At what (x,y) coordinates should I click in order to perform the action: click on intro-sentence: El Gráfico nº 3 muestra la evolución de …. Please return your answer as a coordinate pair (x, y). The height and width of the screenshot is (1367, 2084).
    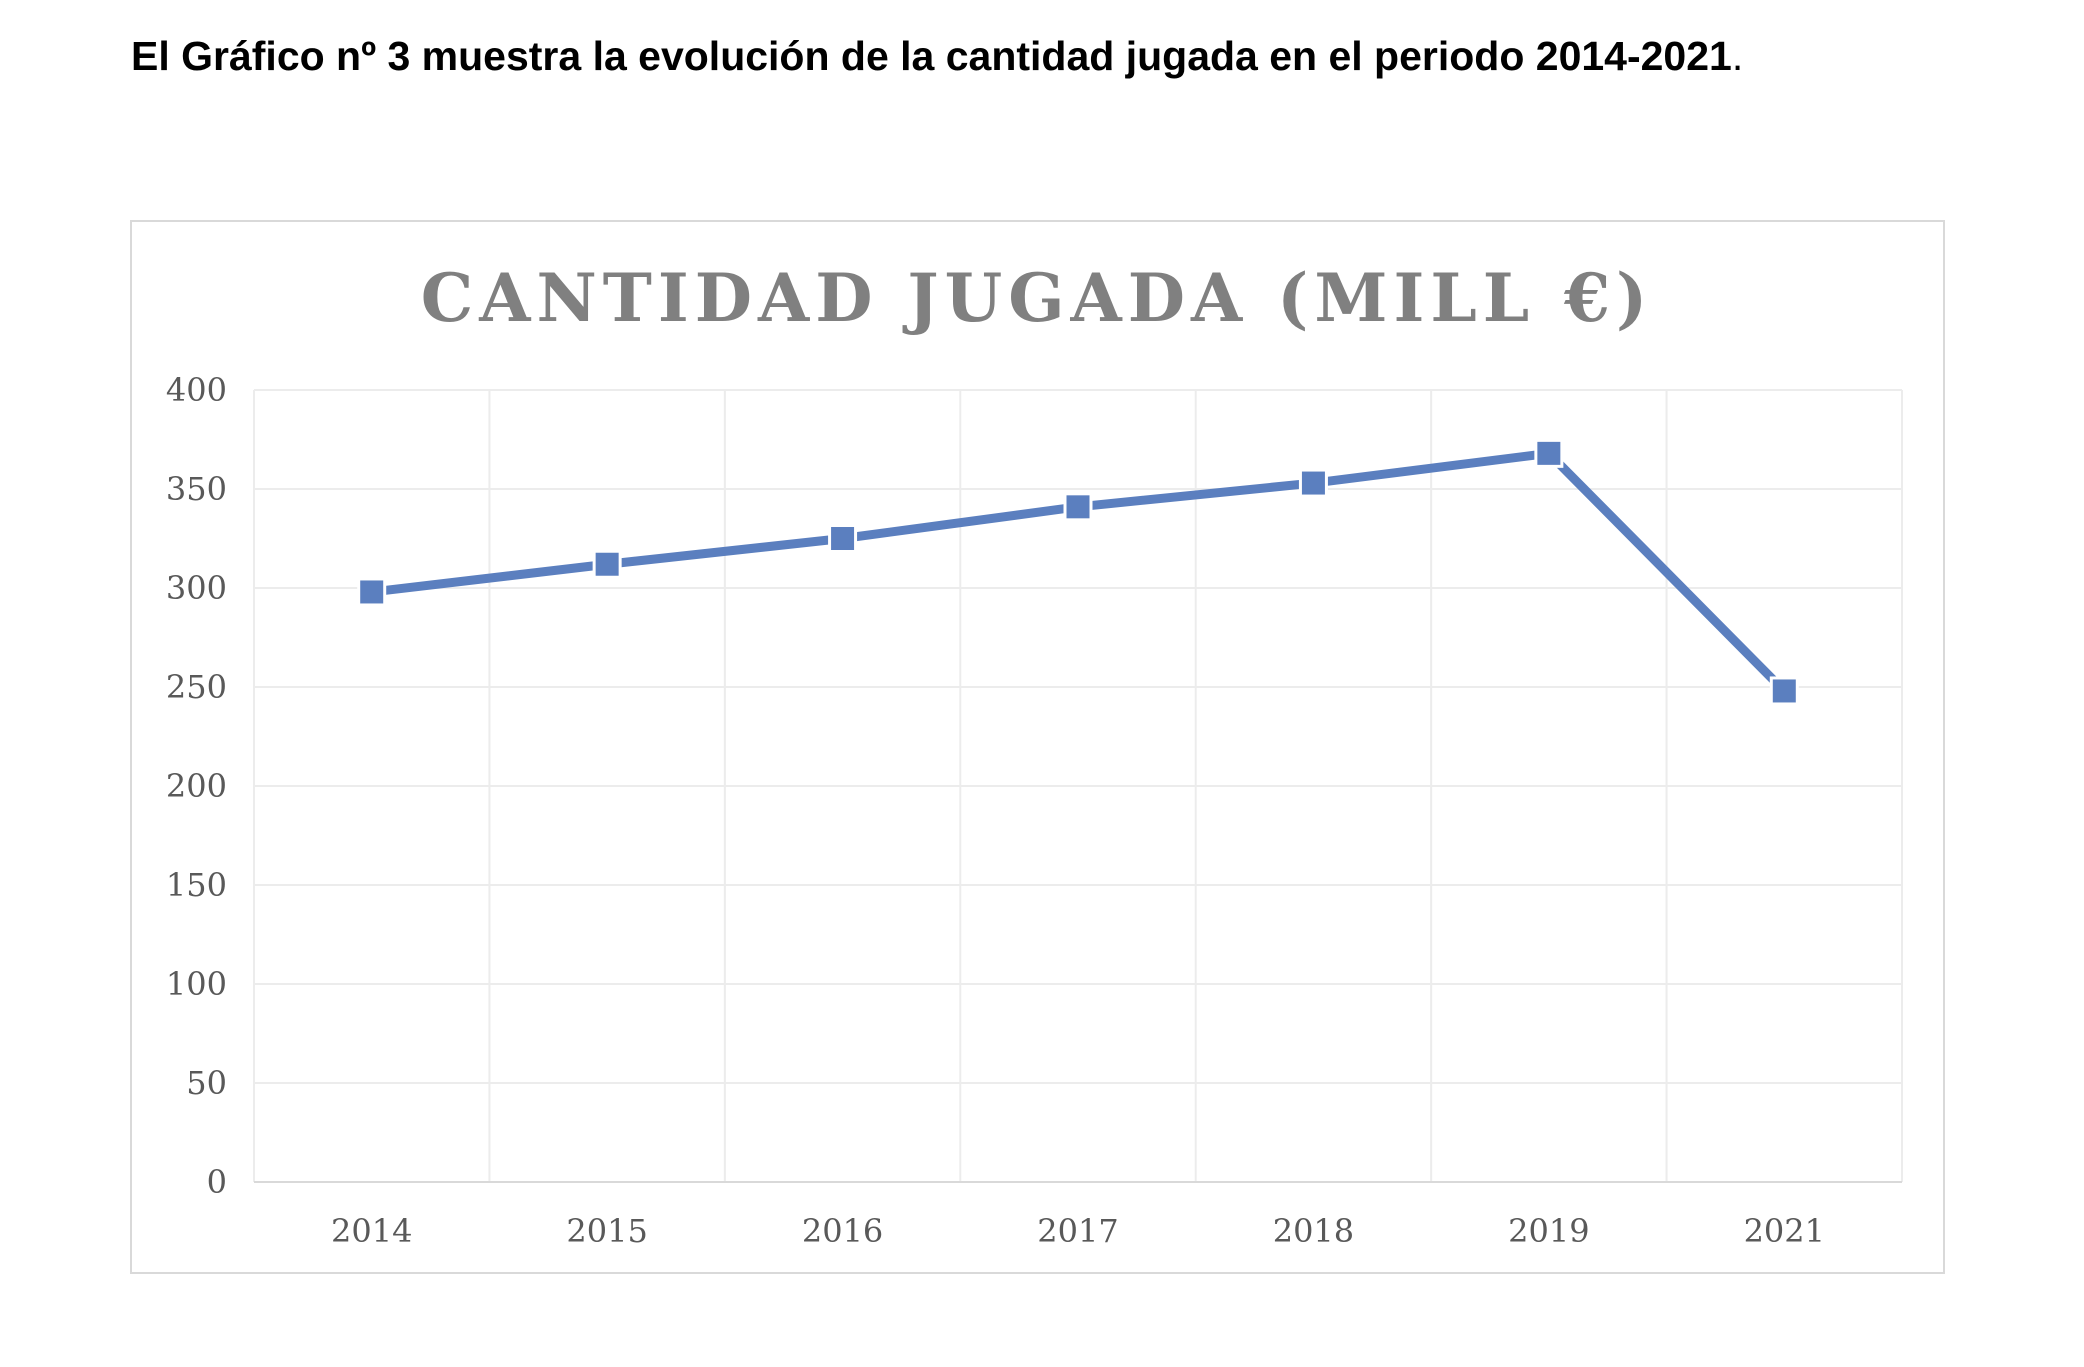
    Looking at the image, I should click on (937, 56).